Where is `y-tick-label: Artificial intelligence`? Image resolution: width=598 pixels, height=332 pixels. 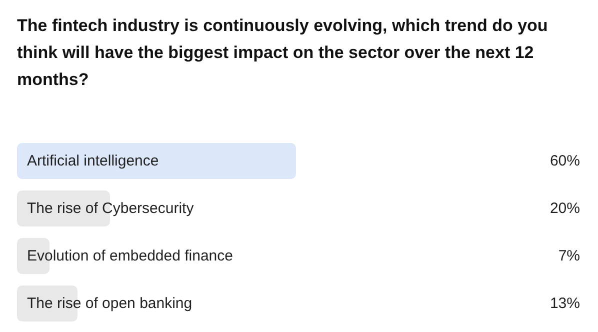 y-tick-label: Artificial intelligence is located at coordinates (93, 161).